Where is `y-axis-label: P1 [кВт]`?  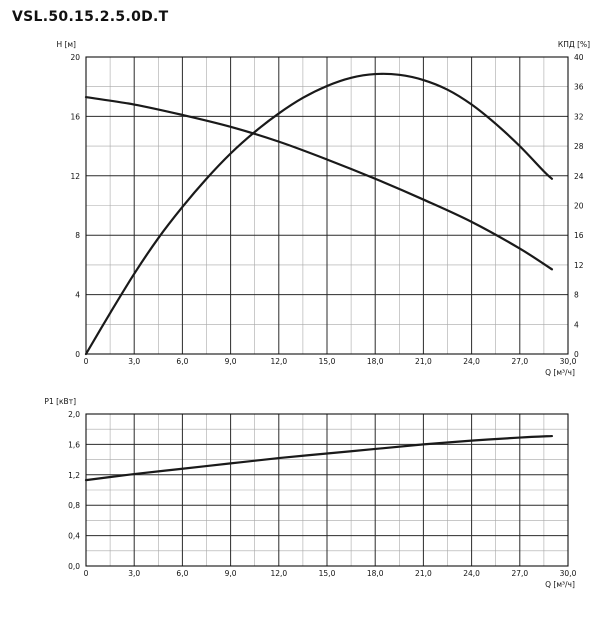 y-axis-label: P1 [кВт] is located at coordinates (60, 401).